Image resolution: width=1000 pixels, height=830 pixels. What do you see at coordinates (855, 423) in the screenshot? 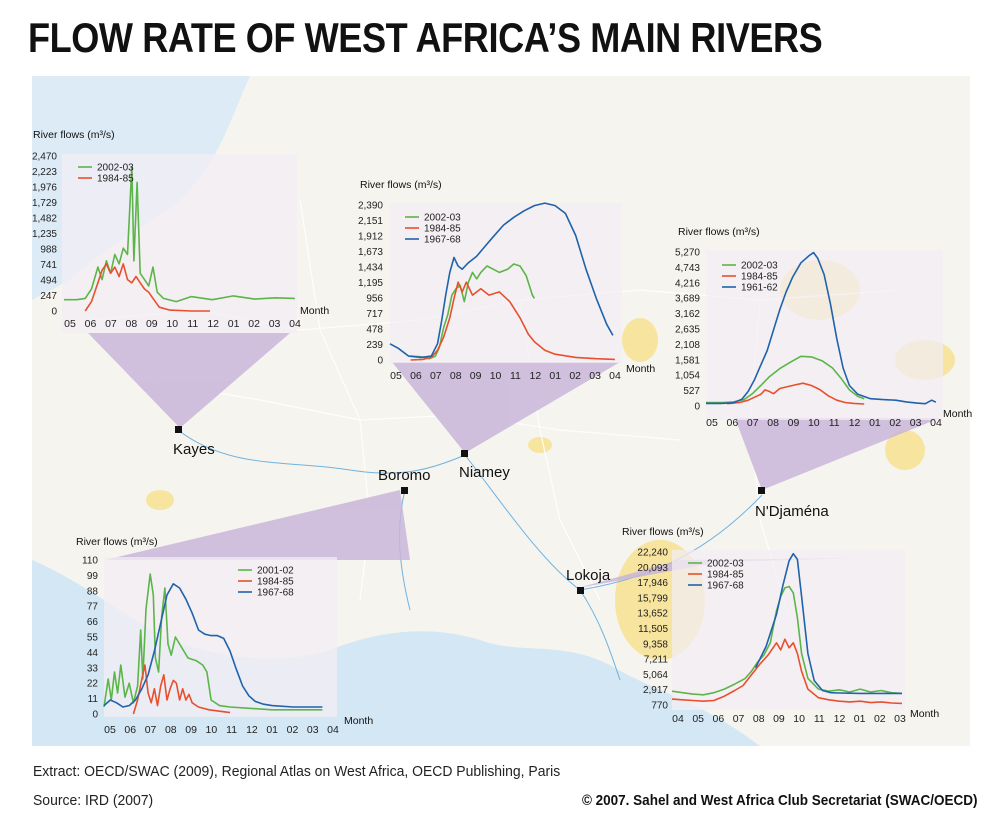
I see `chart-ndjamena-xtick: 12` at bounding box center [855, 423].